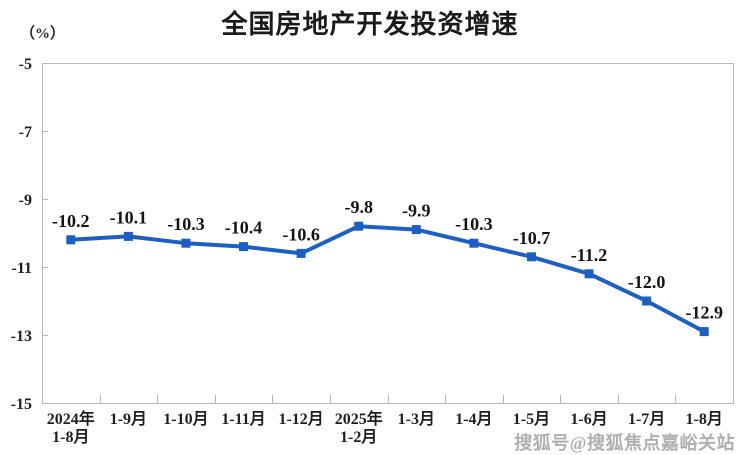 This screenshot has width=740, height=455. What do you see at coordinates (647, 282) in the screenshot?
I see `data-point-label: -12.0` at bounding box center [647, 282].